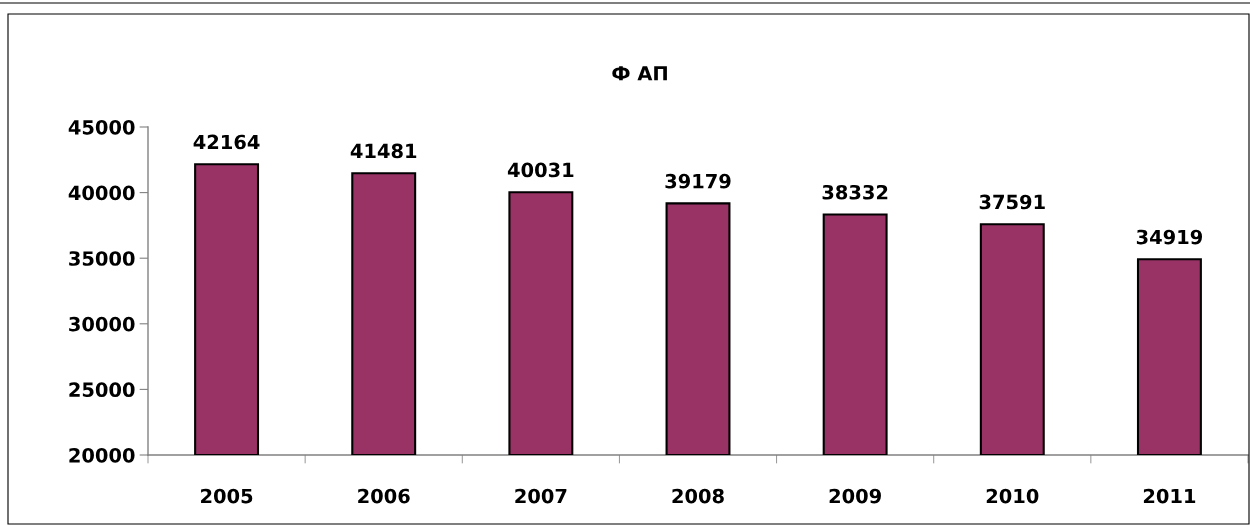  What do you see at coordinates (384, 496) in the screenshot?
I see `x-tick-label: 2006` at bounding box center [384, 496].